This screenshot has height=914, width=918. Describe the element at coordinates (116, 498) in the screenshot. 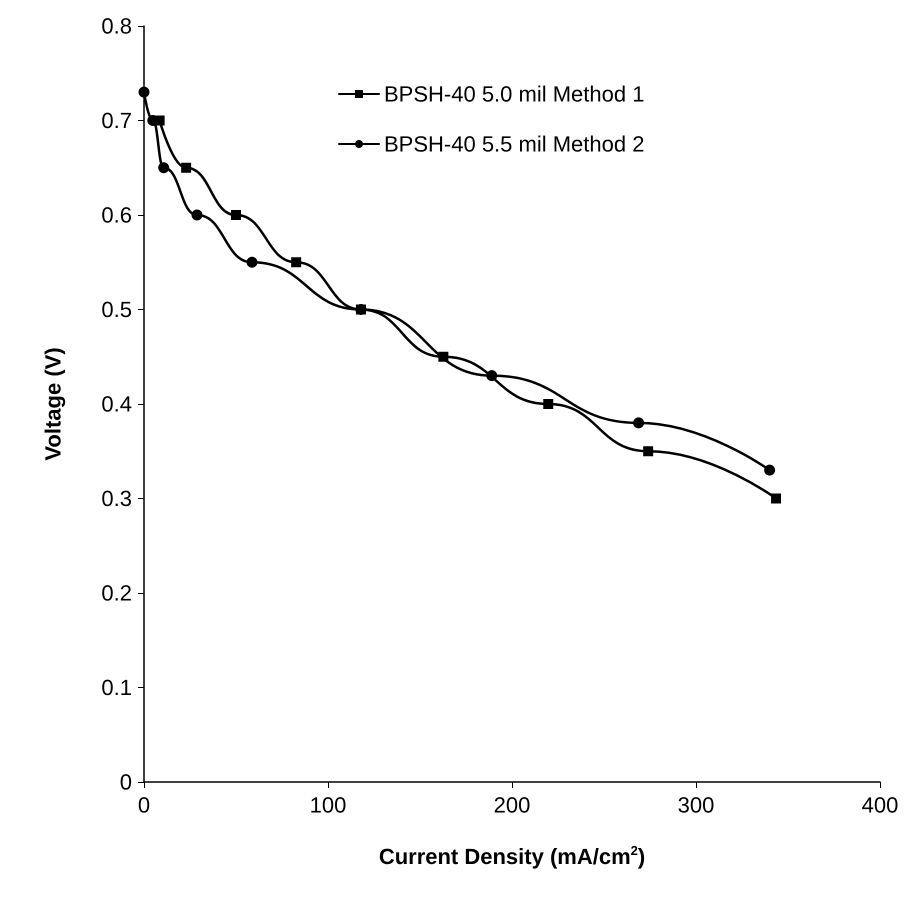

I see `y-tick-label: 0.3` at that location.